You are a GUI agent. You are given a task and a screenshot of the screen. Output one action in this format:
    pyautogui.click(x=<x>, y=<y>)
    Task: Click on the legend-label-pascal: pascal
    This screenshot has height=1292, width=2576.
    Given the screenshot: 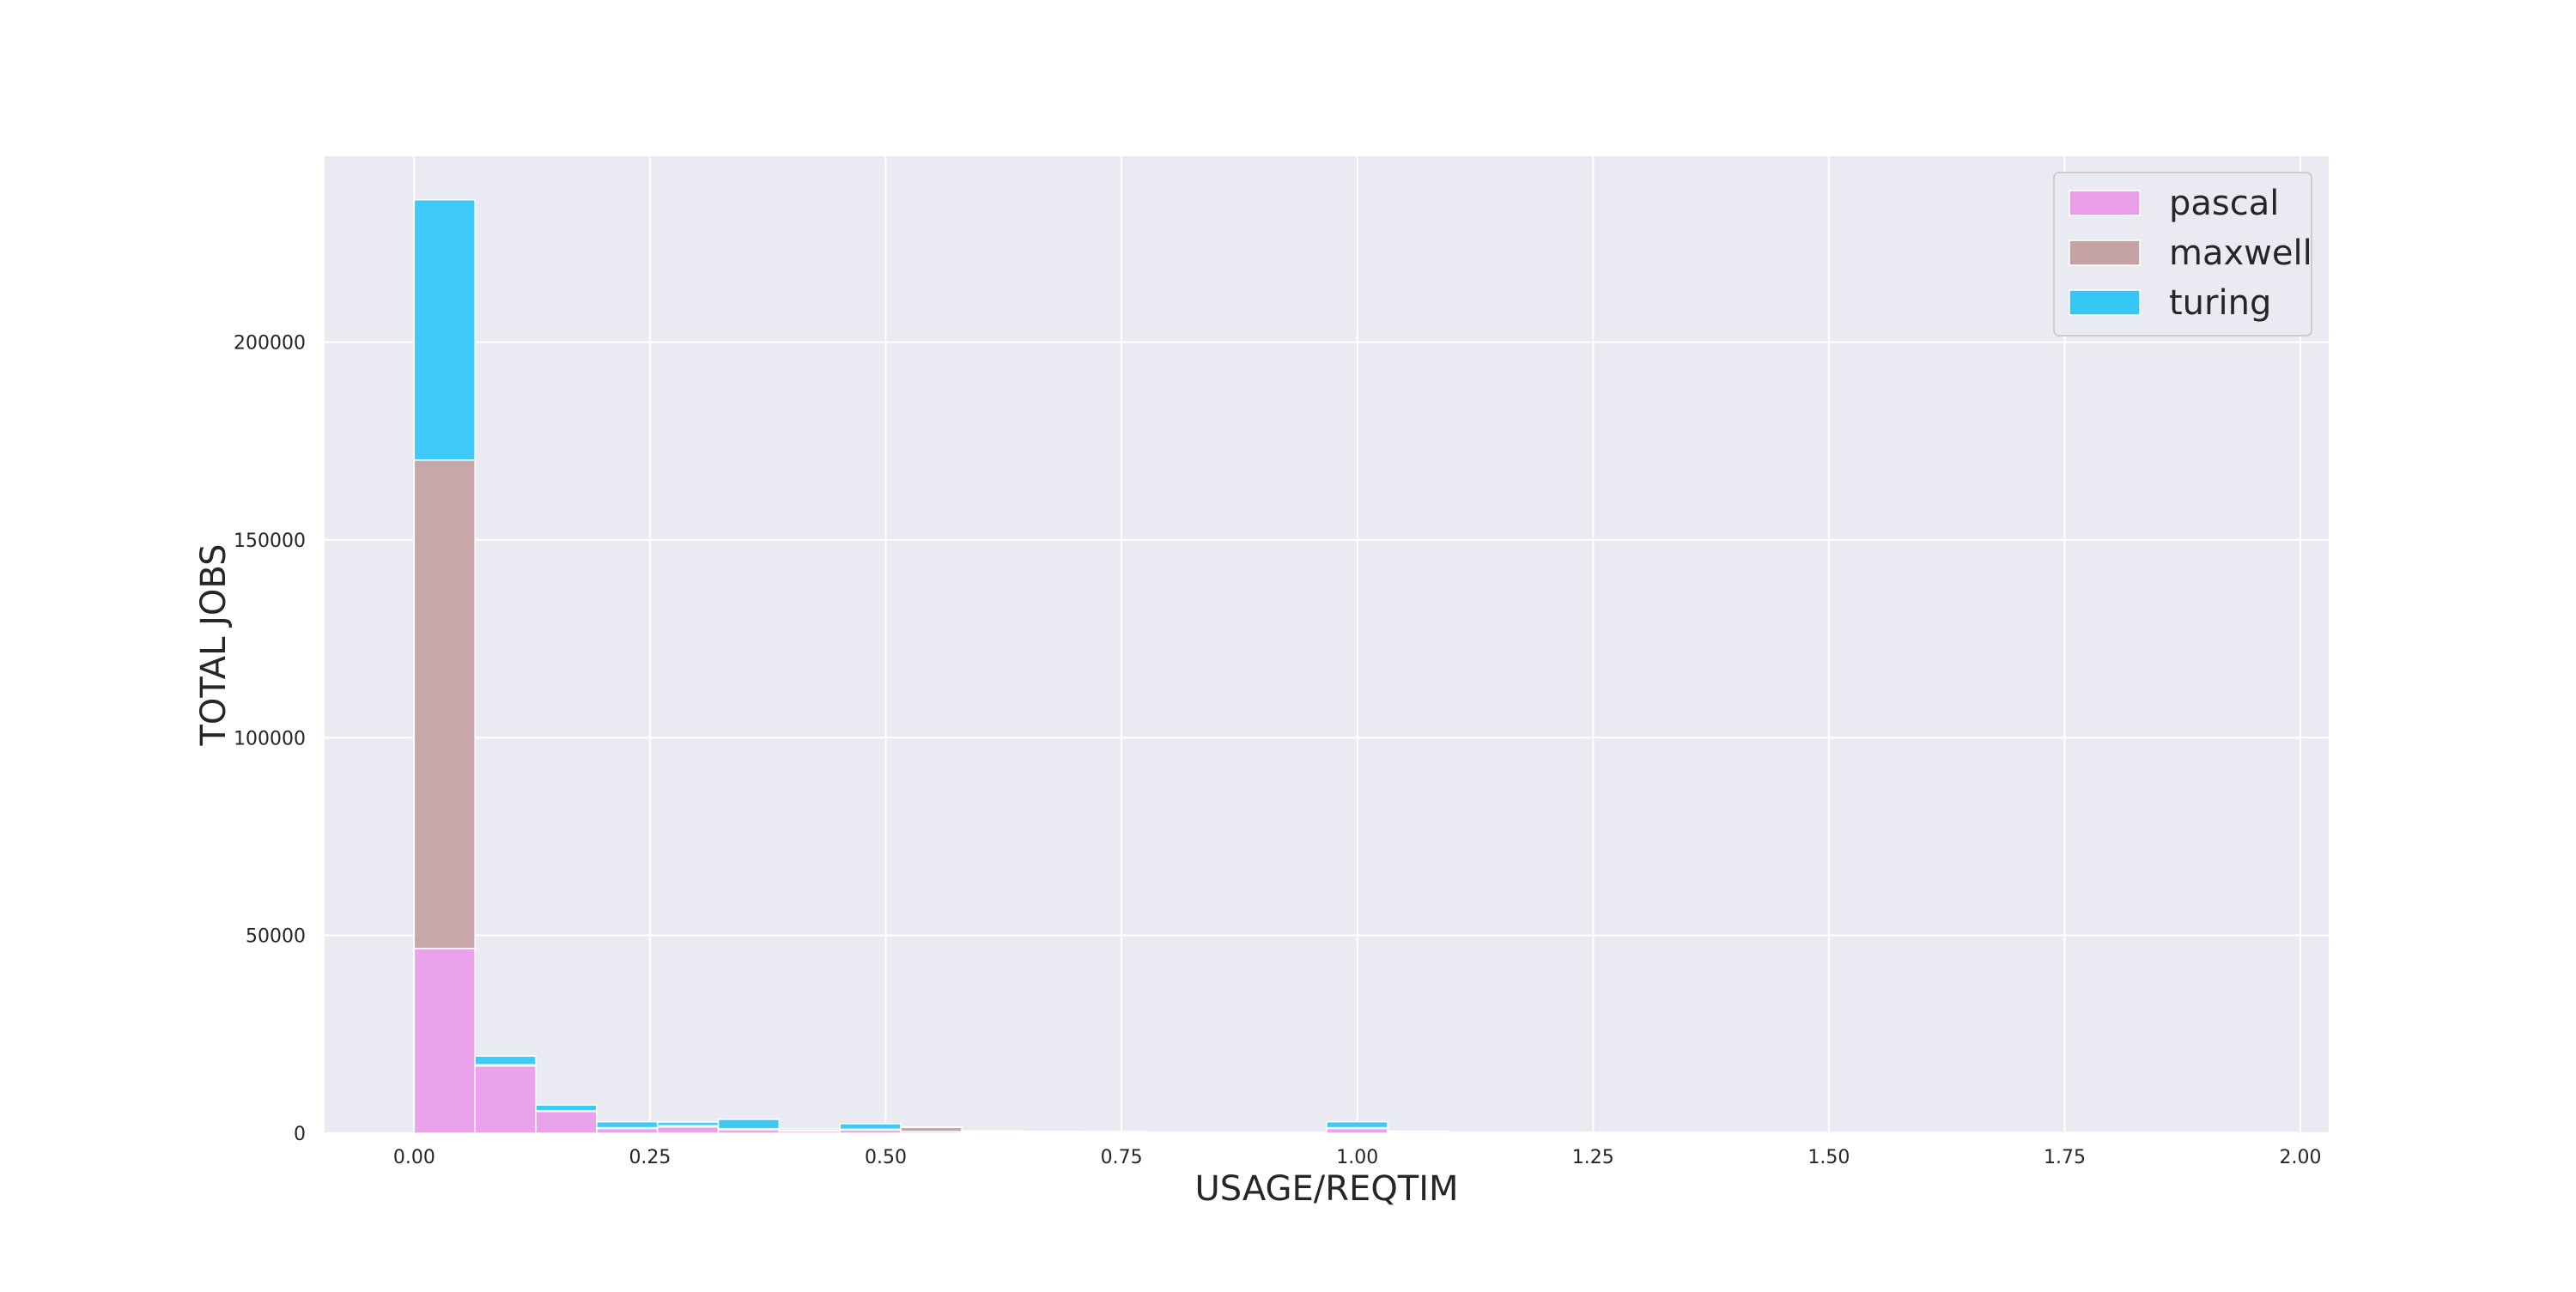 What is the action you would take?
    pyautogui.click(x=2224, y=203)
    